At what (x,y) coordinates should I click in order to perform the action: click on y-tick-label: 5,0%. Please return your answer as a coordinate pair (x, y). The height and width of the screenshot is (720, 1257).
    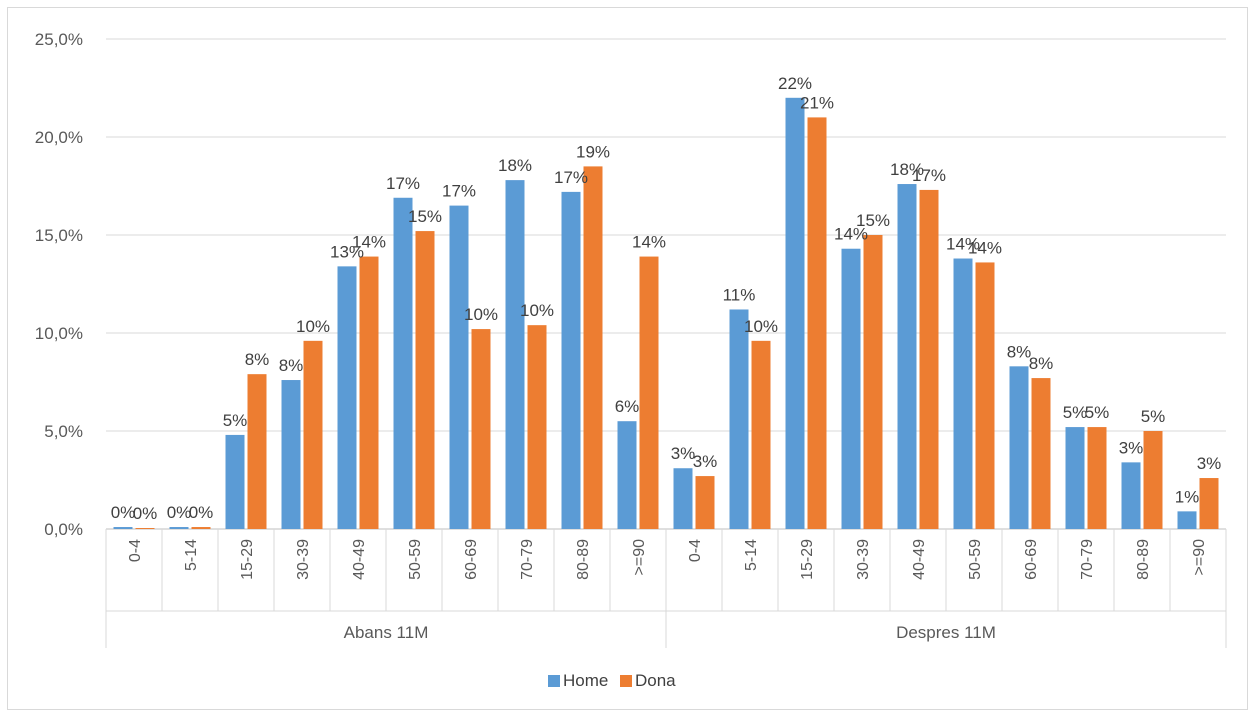
    Looking at the image, I should click on (63, 431).